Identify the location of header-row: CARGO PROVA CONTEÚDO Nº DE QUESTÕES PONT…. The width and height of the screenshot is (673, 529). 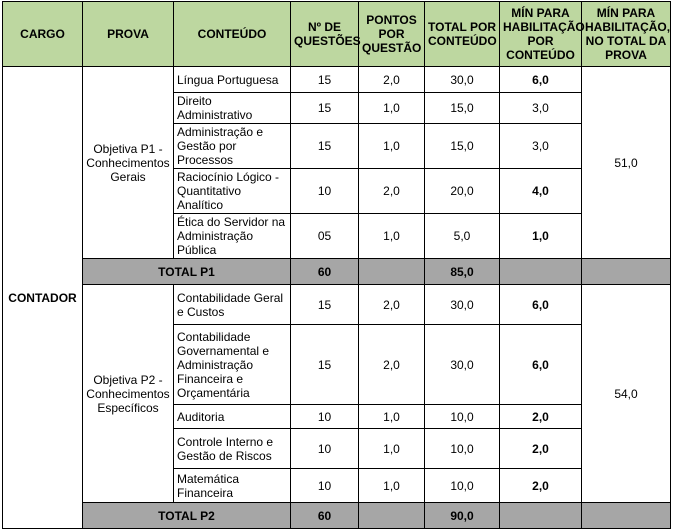
(336, 34).